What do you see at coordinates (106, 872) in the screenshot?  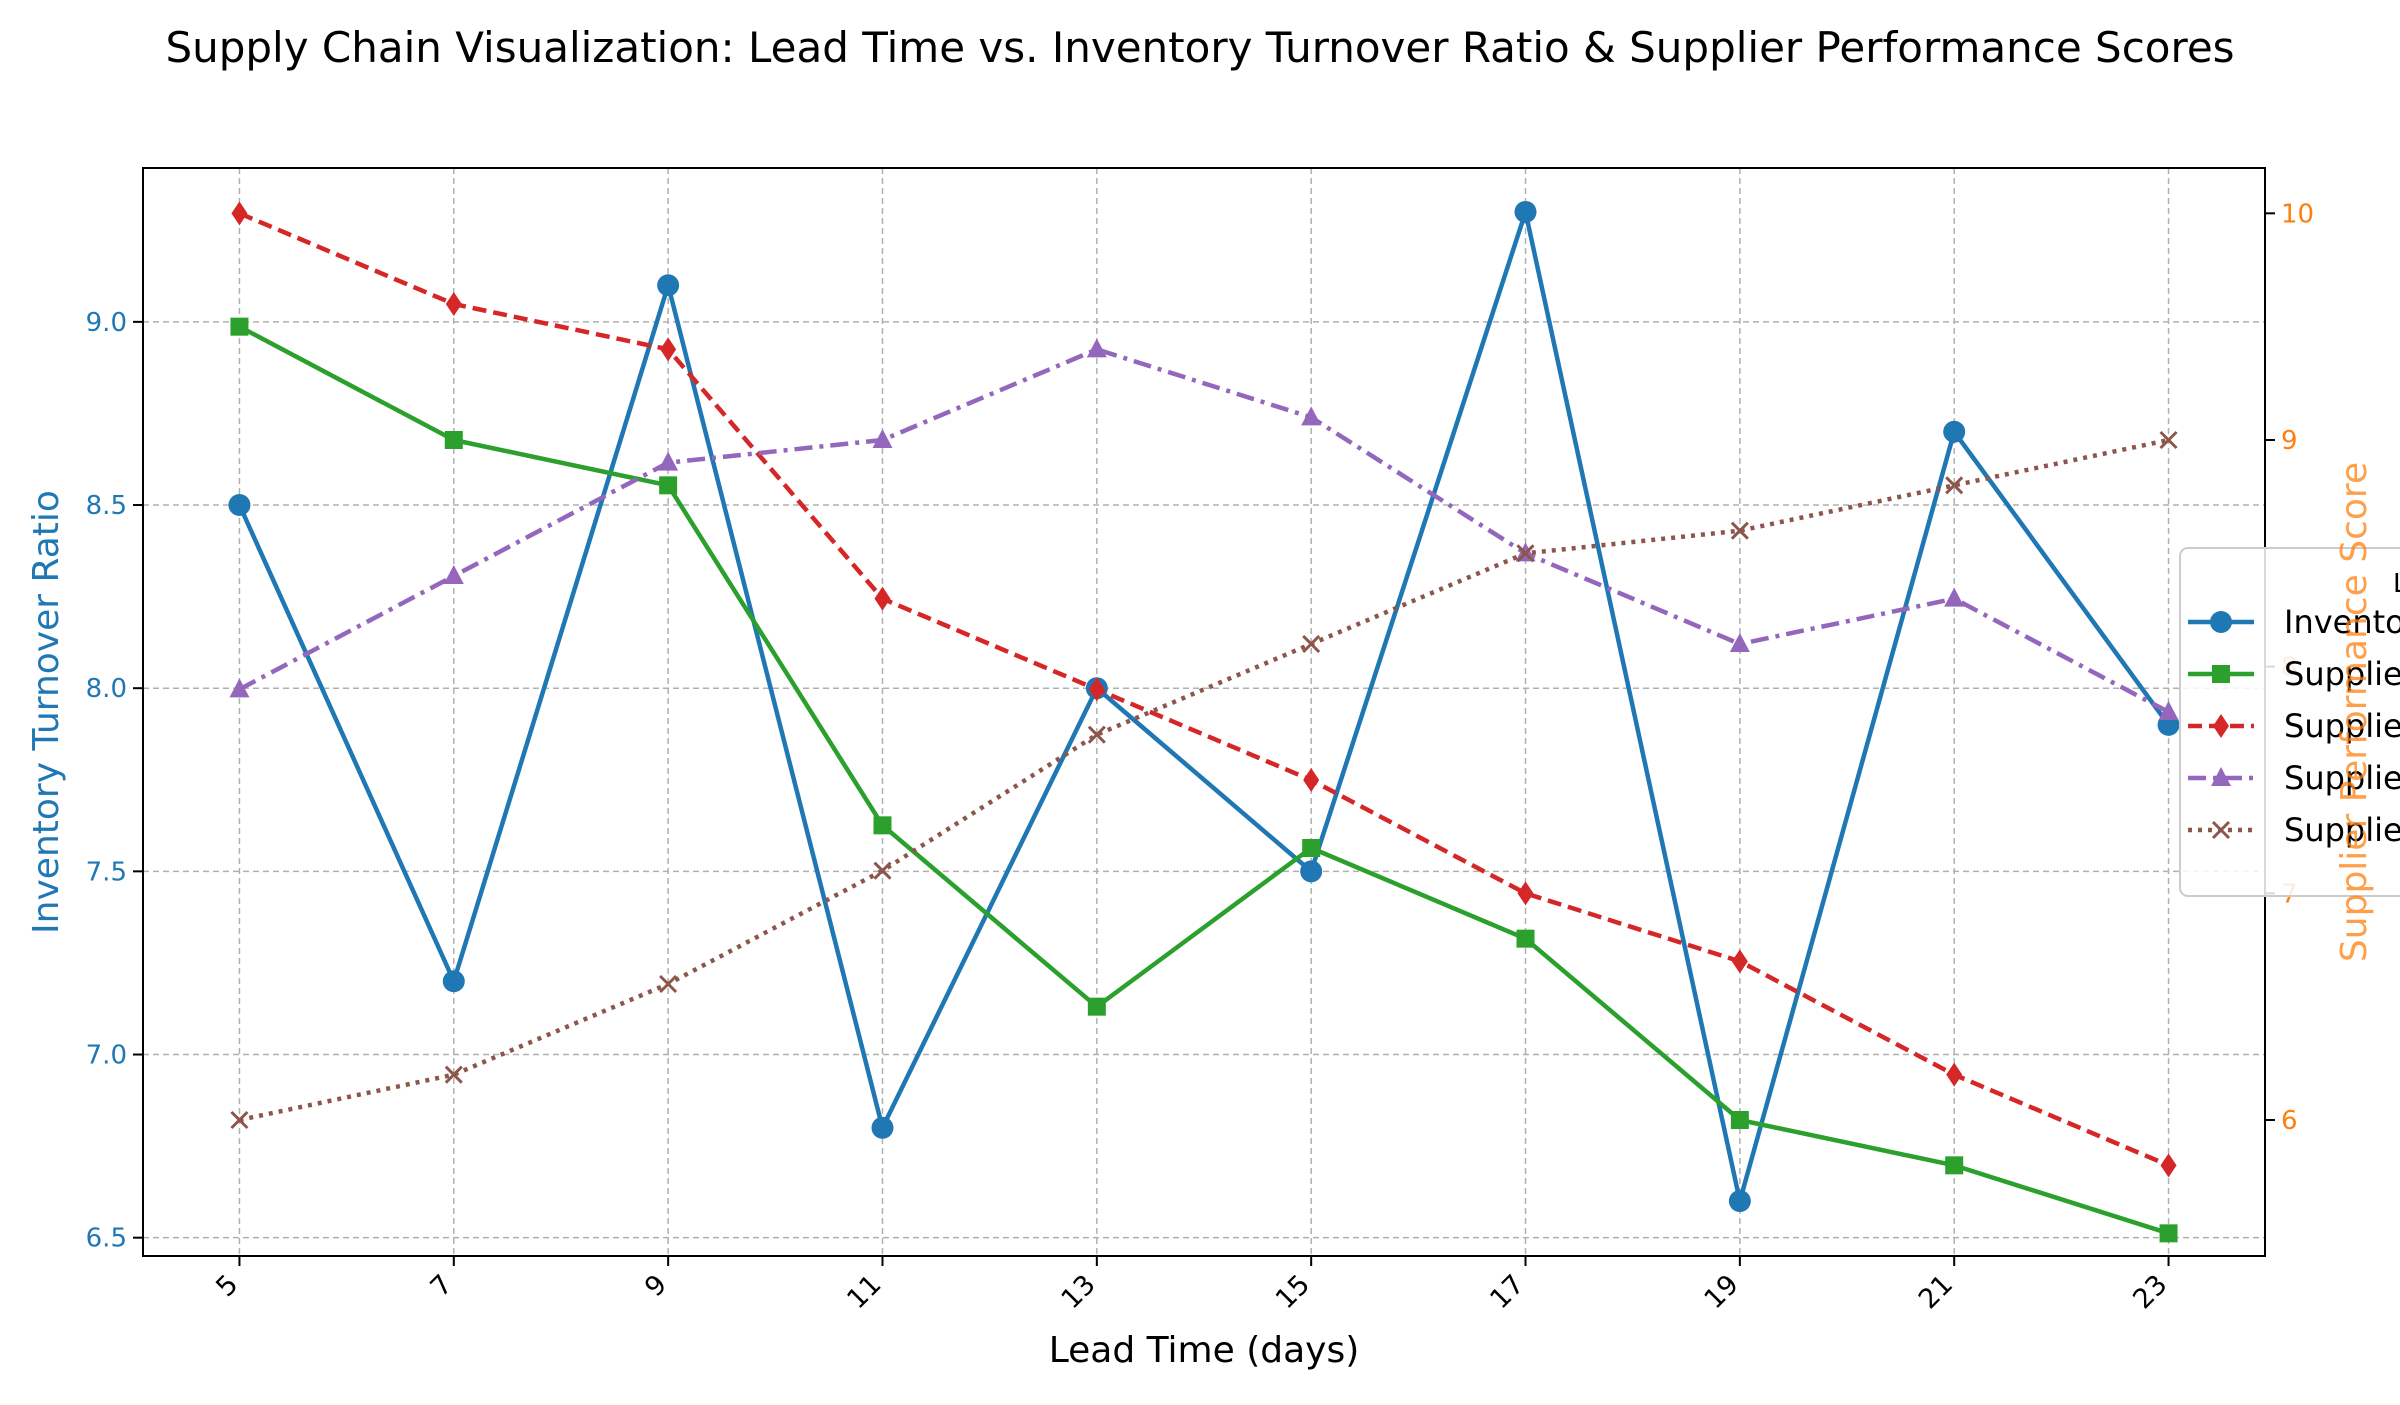 I see `y-left-tick-label: 7.5` at bounding box center [106, 872].